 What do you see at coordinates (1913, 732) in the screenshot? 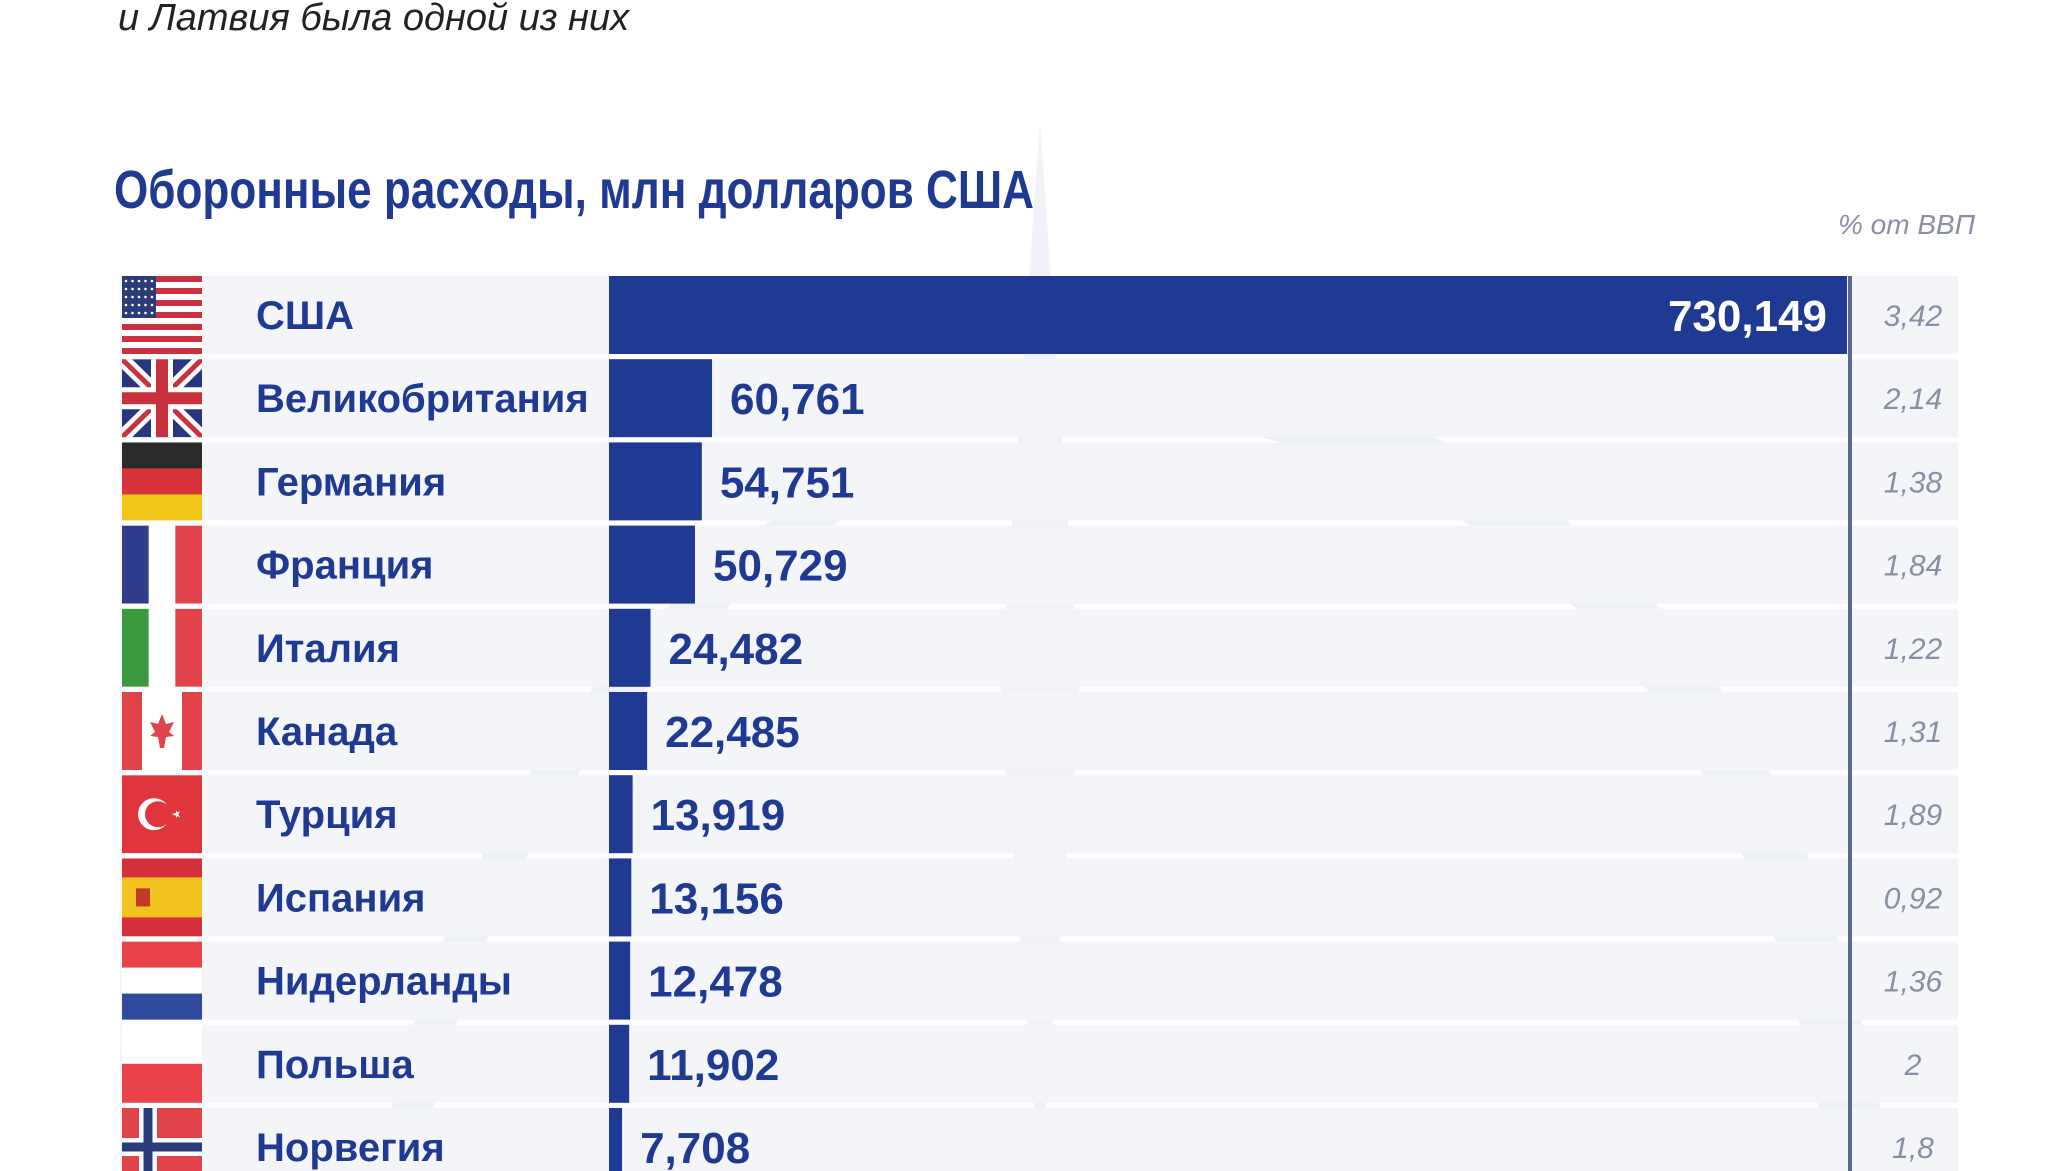
I see `gdp-share-label: 1,31` at bounding box center [1913, 732].